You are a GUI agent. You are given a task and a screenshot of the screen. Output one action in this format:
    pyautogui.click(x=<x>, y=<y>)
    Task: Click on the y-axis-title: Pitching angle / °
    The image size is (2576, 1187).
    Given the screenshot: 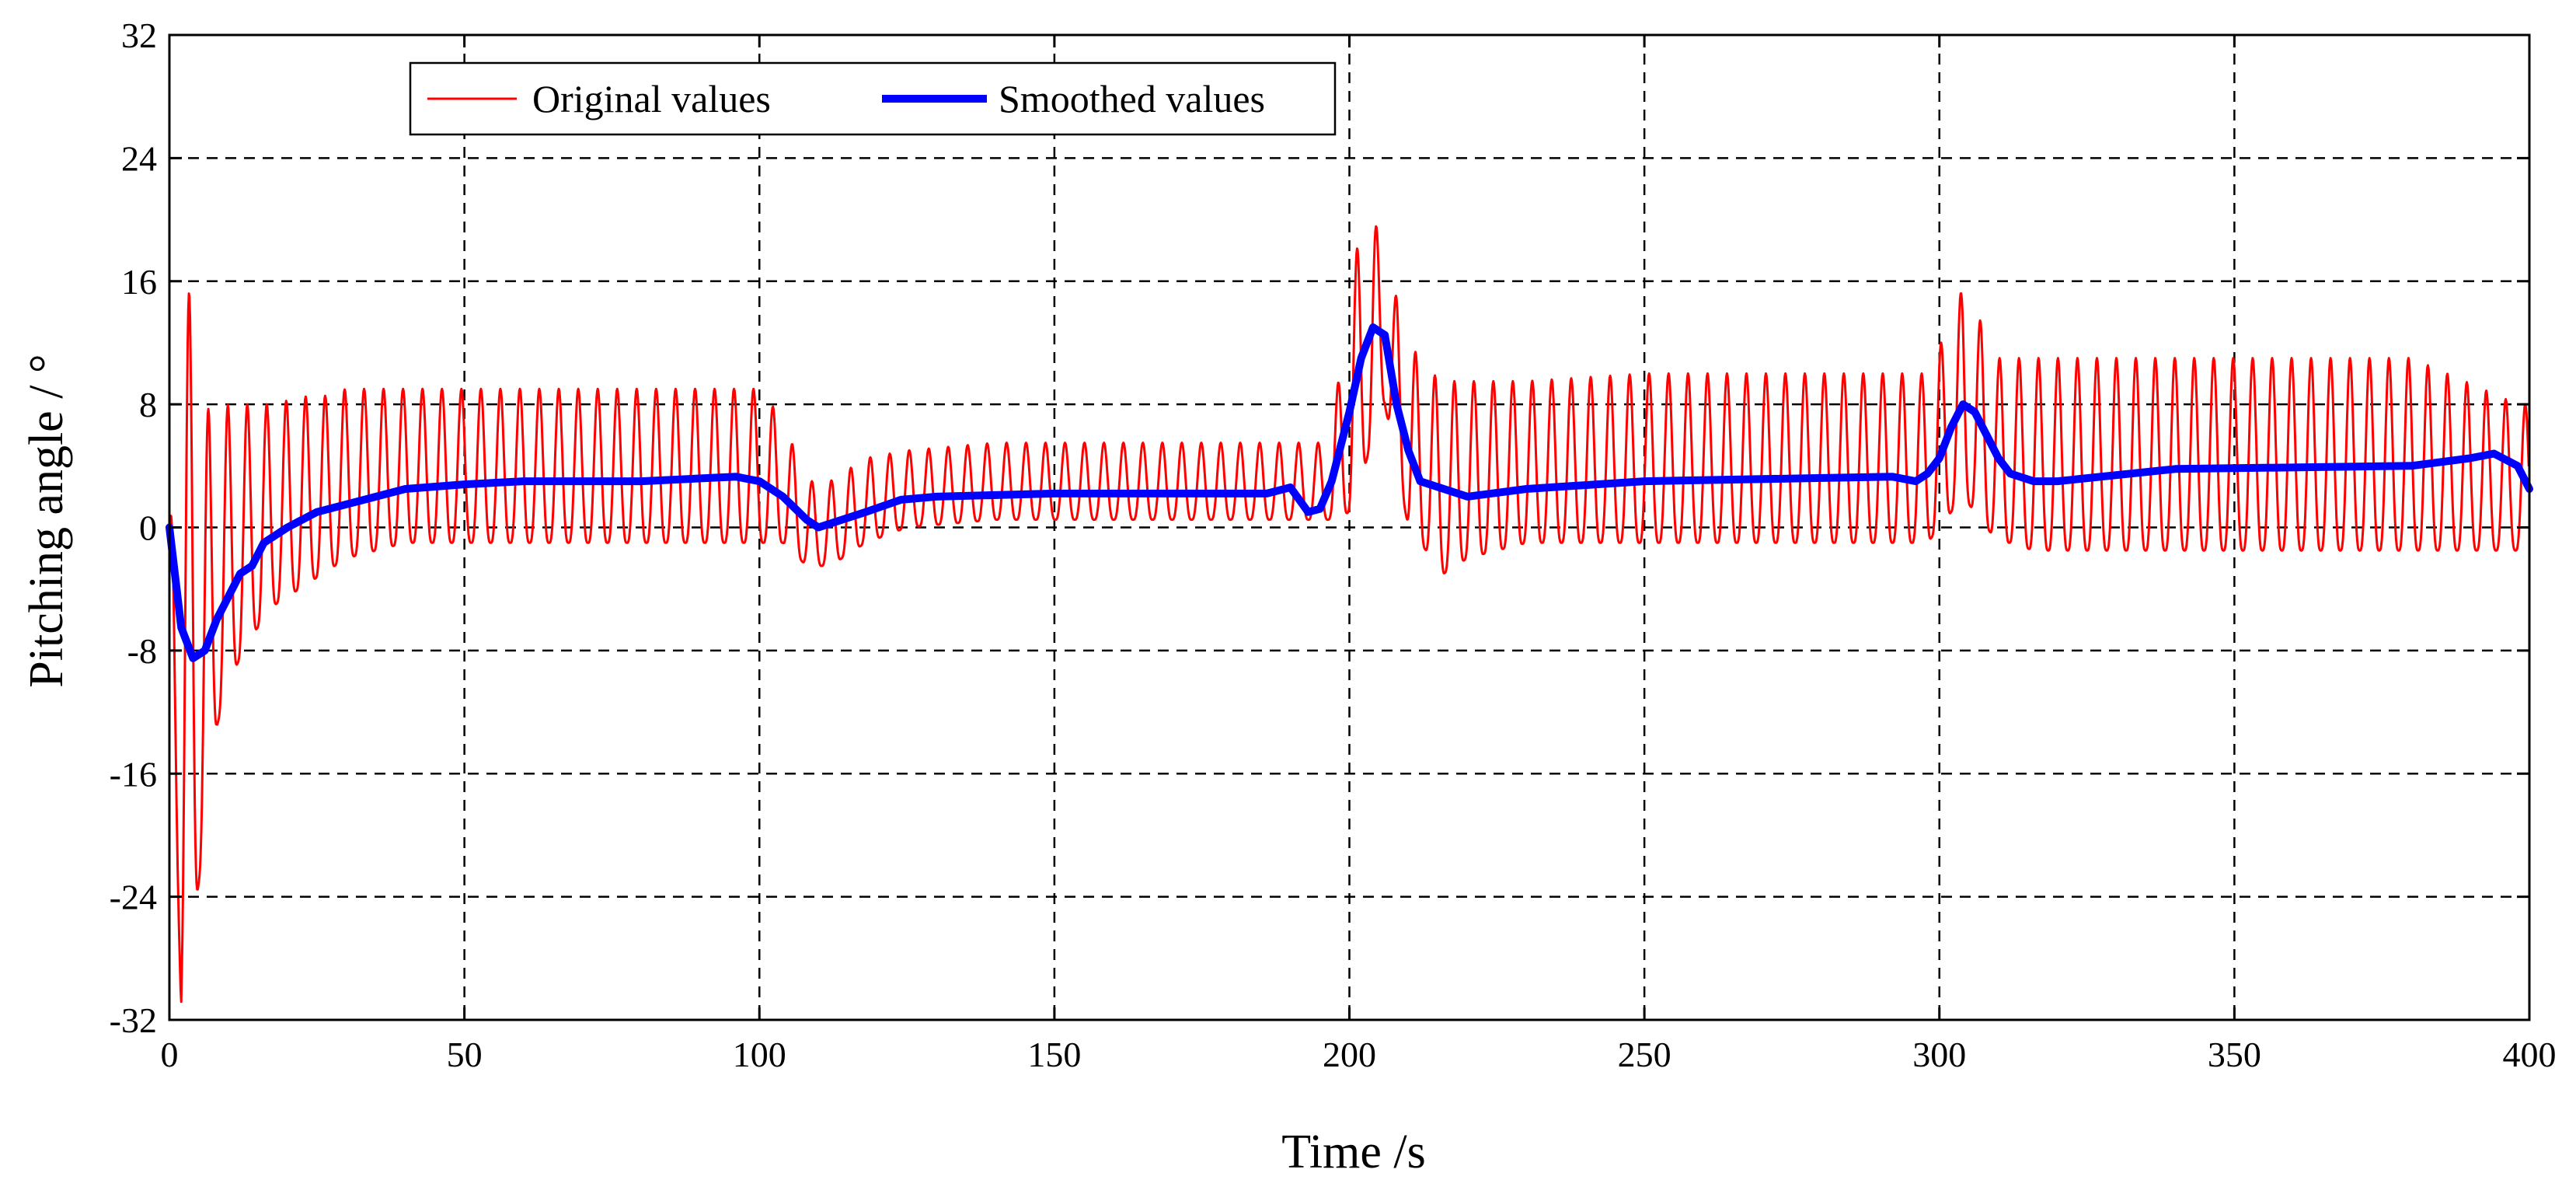 What is the action you would take?
    pyautogui.click(x=46, y=521)
    